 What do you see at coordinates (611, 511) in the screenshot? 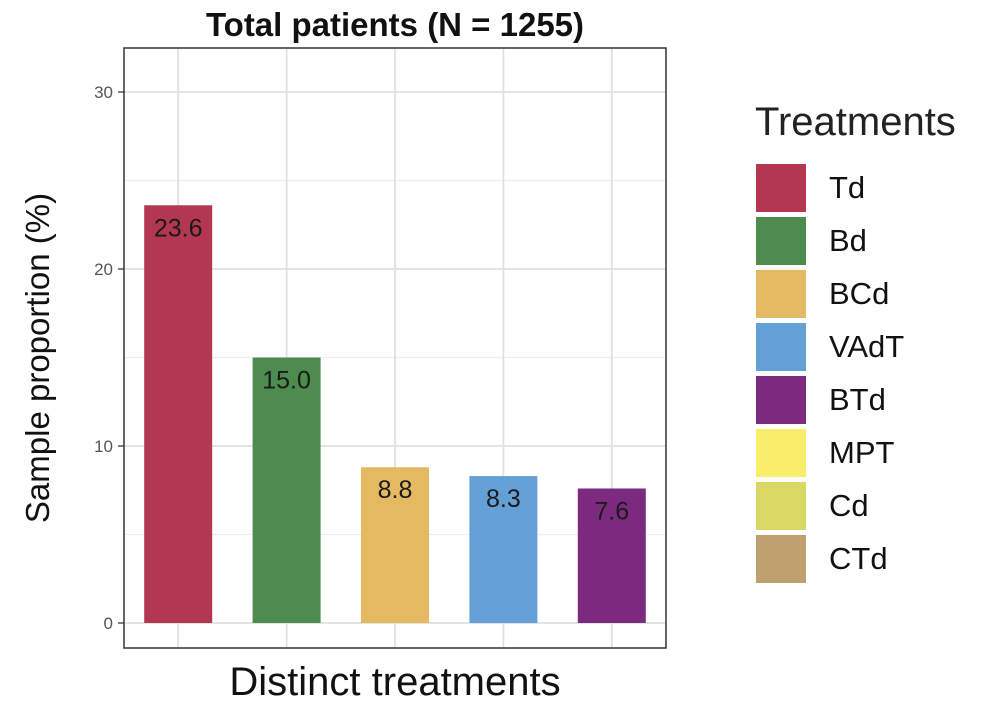
I see `value-label-btd: 7.6` at bounding box center [611, 511].